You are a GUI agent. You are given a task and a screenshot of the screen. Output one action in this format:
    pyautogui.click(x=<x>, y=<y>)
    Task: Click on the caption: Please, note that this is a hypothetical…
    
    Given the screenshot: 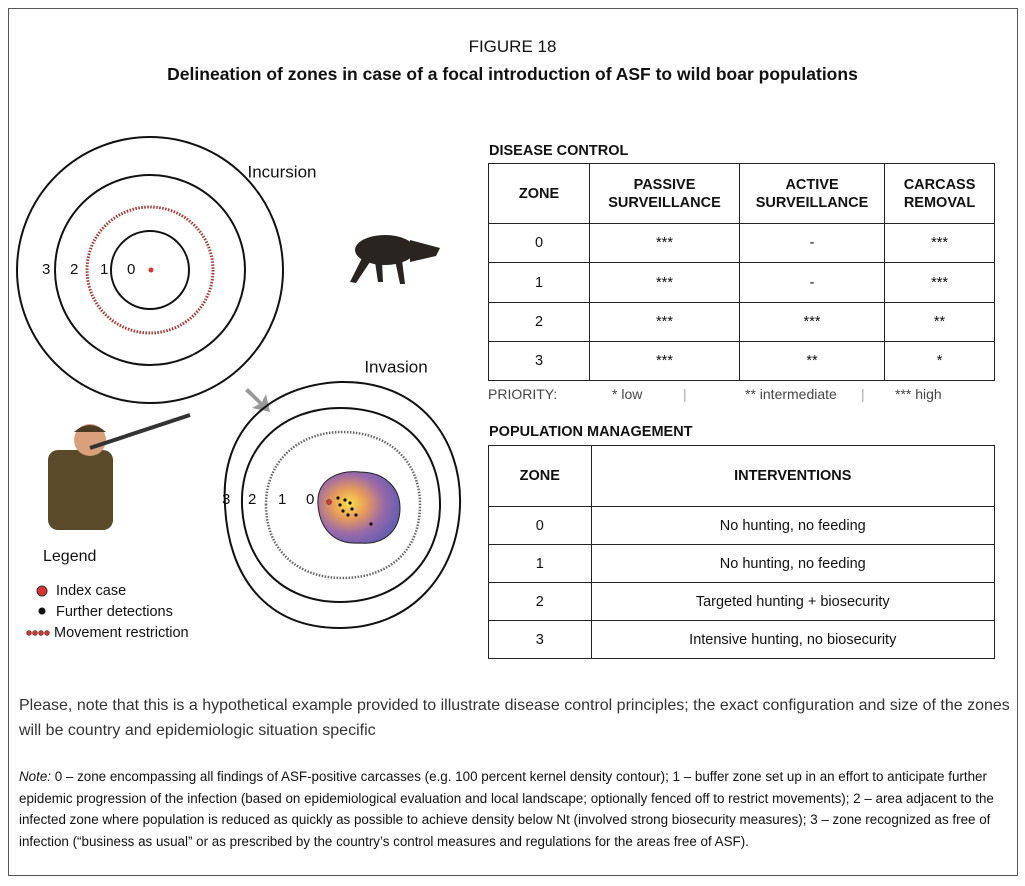 What is the action you would take?
    pyautogui.click(x=514, y=718)
    